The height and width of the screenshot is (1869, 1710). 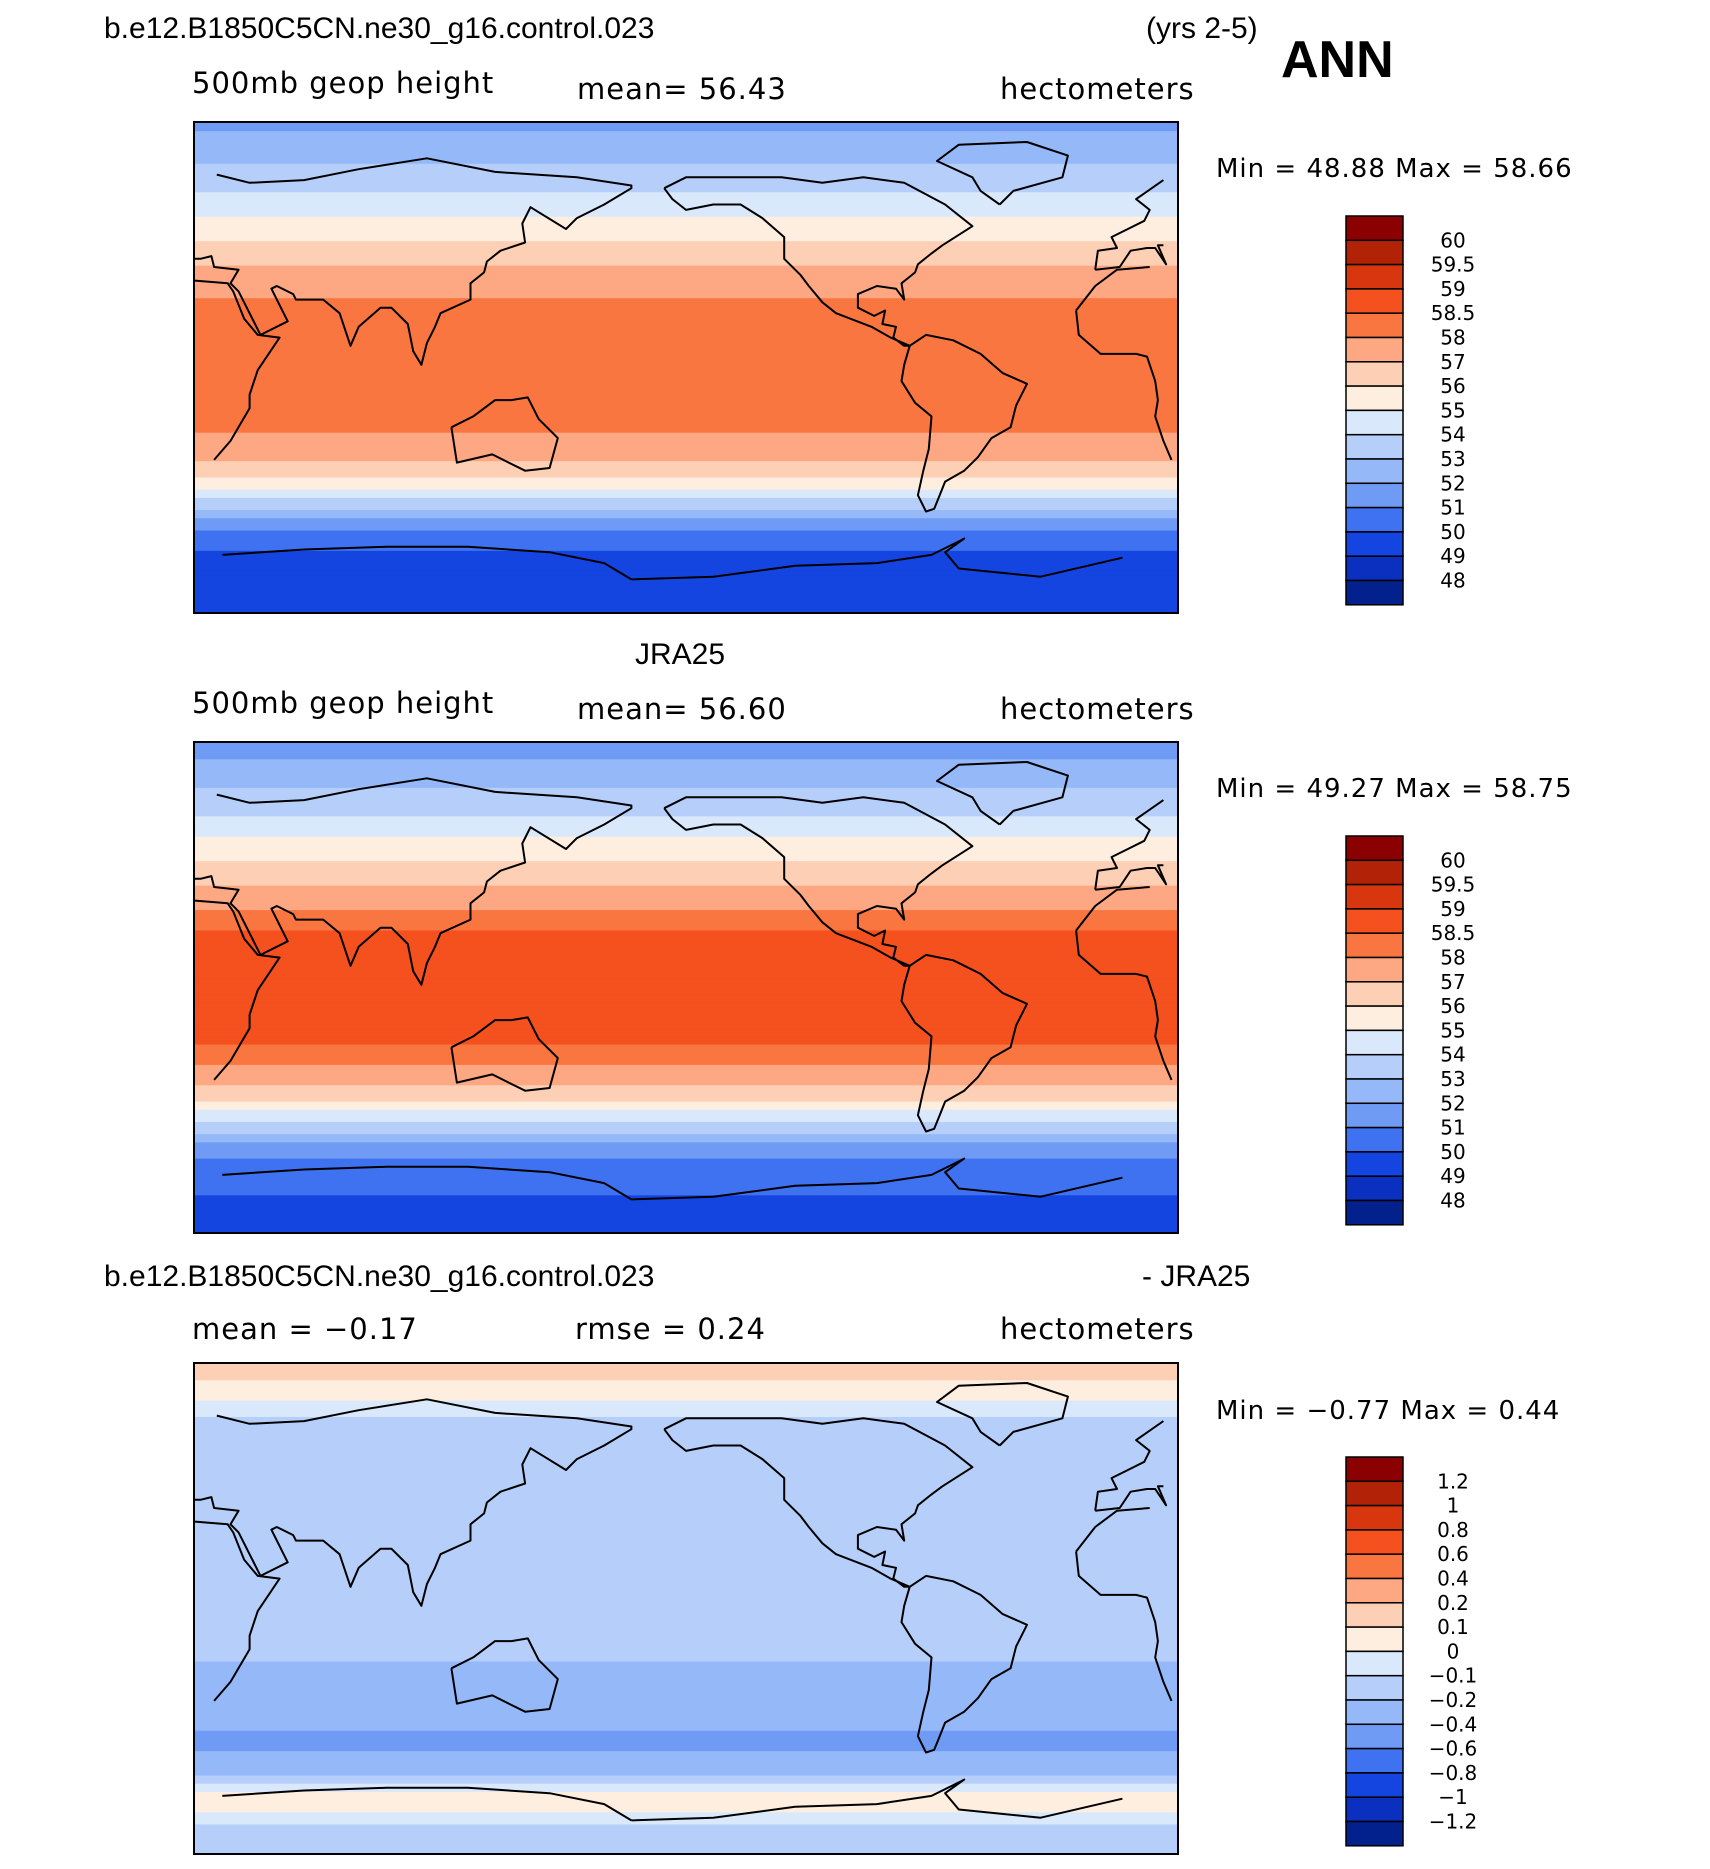 What do you see at coordinates (1453, 313) in the screenshot?
I see `colorbar-label: 58.5` at bounding box center [1453, 313].